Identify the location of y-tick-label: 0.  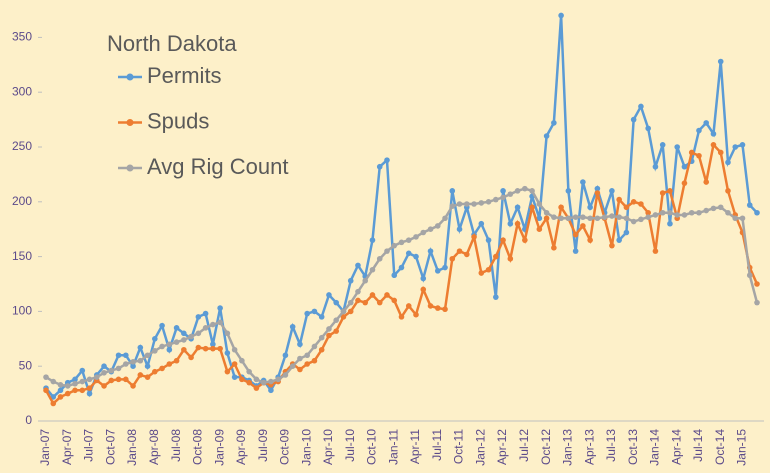
(28, 420).